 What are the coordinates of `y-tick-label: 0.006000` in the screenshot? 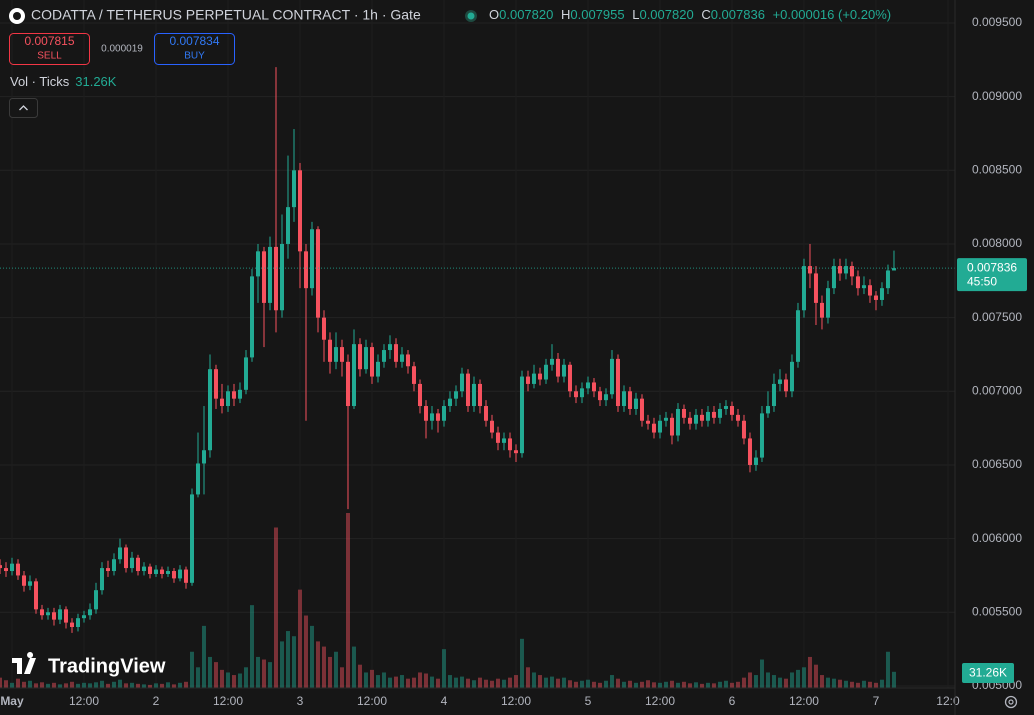 It's located at (997, 538).